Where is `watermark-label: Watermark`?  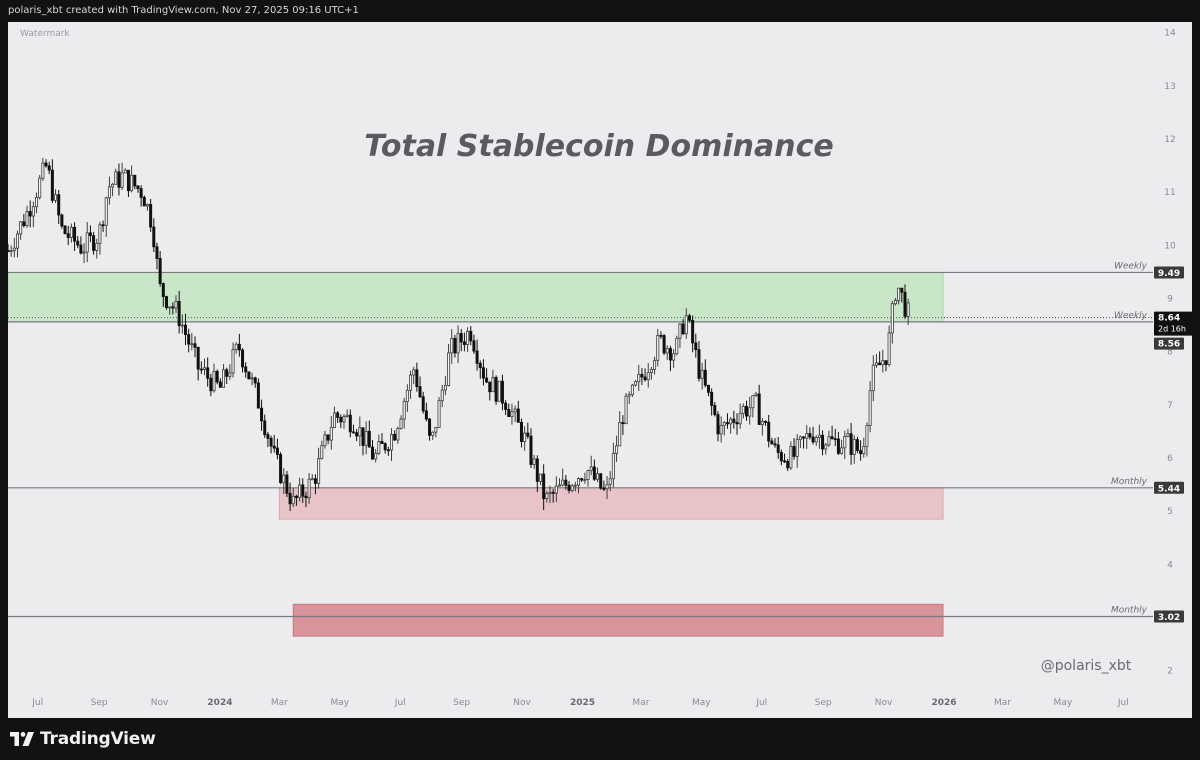 watermark-label: Watermark is located at coordinates (45, 34).